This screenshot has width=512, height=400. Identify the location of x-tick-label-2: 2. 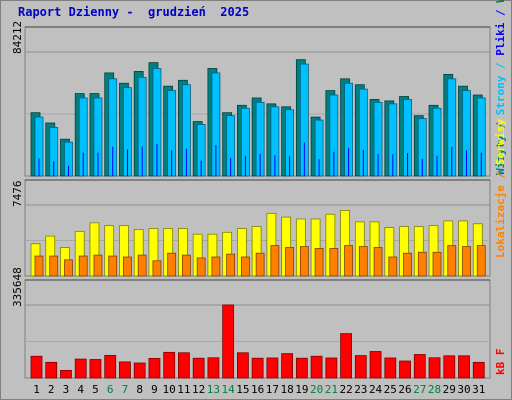
(51, 389).